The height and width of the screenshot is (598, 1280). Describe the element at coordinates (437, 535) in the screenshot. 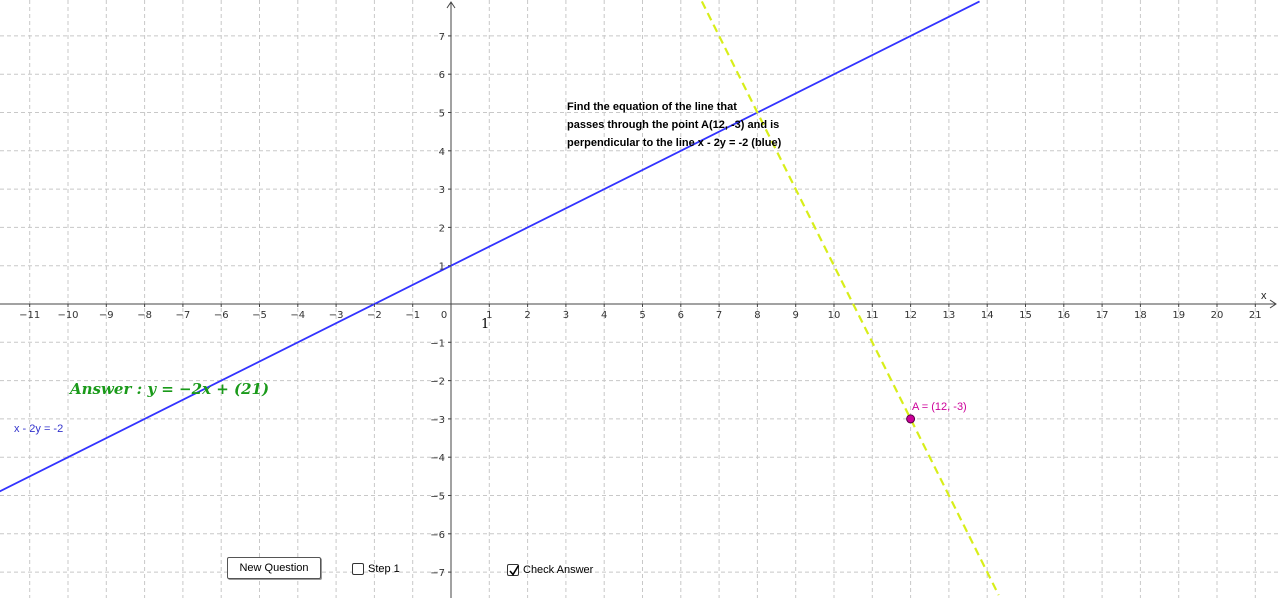

I see `y-tick-label: −6` at that location.